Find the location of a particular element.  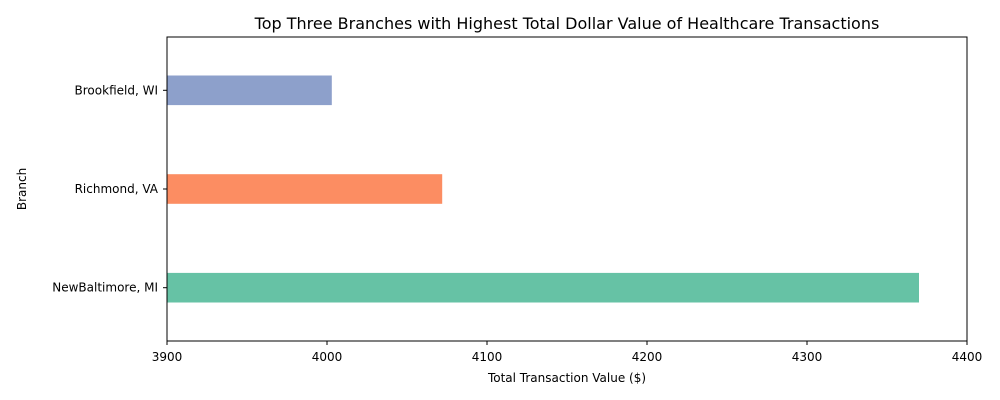

x-tick-label: 4300 is located at coordinates (807, 357).